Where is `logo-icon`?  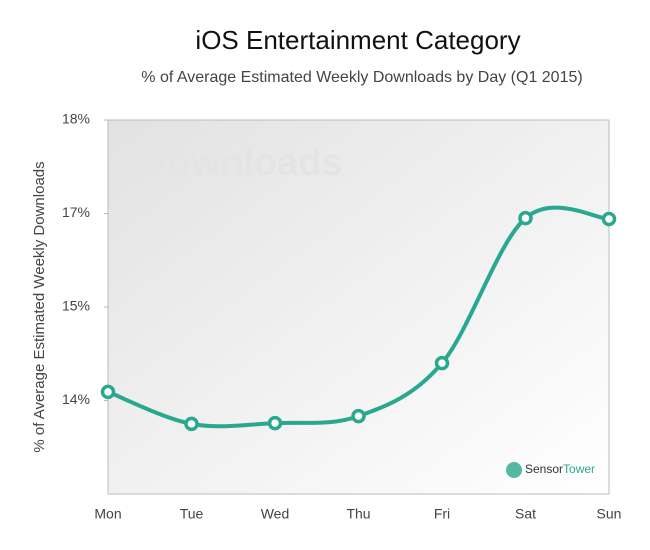 logo-icon is located at coordinates (514, 470).